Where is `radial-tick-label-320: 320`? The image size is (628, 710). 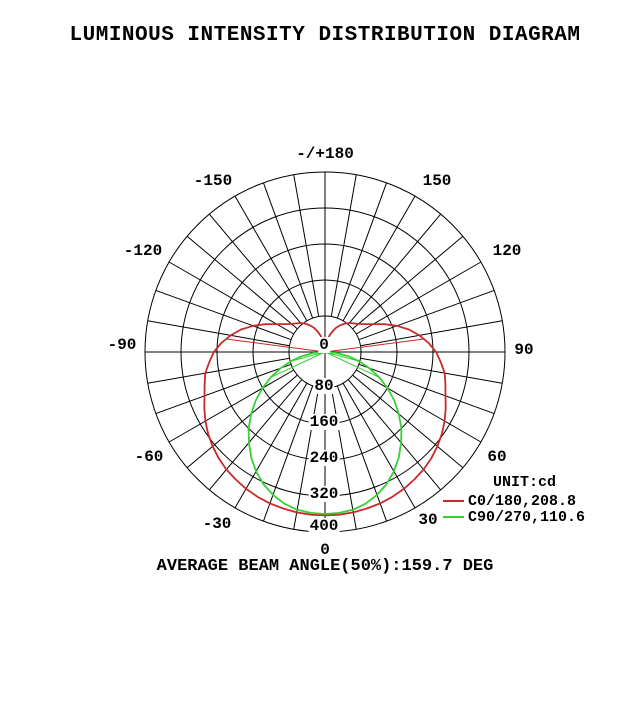 radial-tick-label-320: 320 is located at coordinates (324, 494).